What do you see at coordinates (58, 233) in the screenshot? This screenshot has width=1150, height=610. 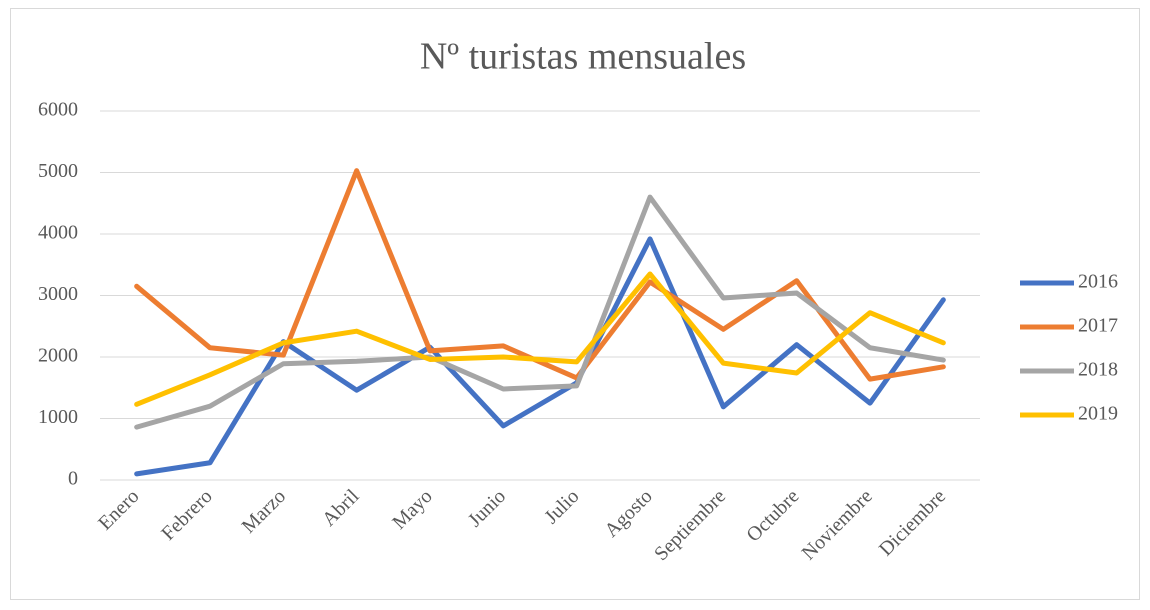 I see `y-tick-label: 4000` at bounding box center [58, 233].